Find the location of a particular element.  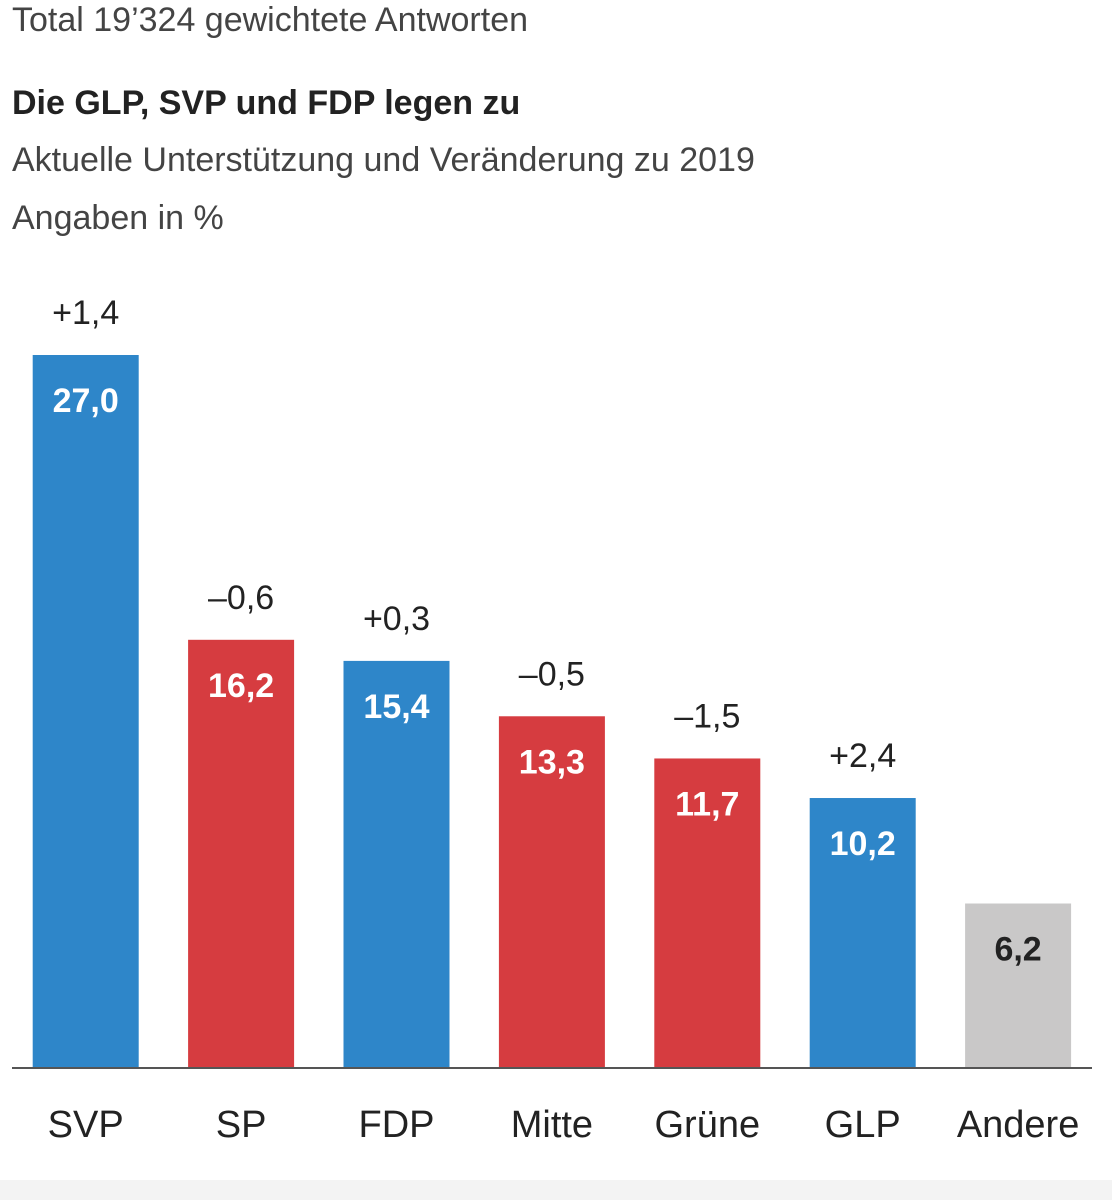

value-label: 15,4 is located at coordinates (396, 707).